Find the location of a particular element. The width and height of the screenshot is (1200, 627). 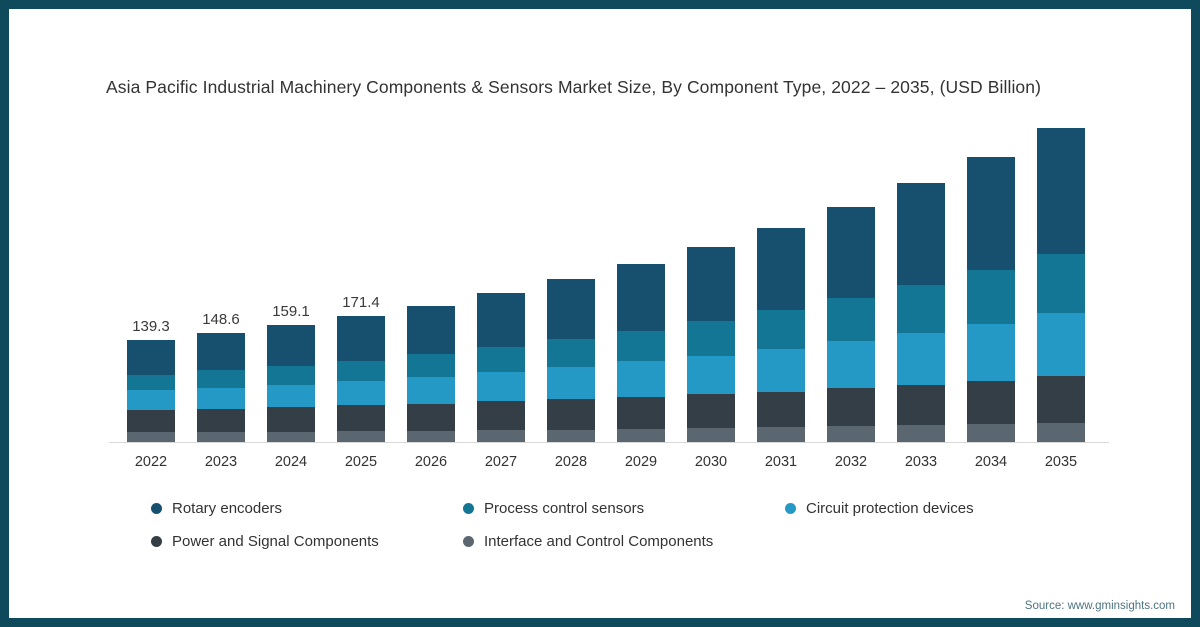

stacked-bar-2026 is located at coordinates (431, 373).